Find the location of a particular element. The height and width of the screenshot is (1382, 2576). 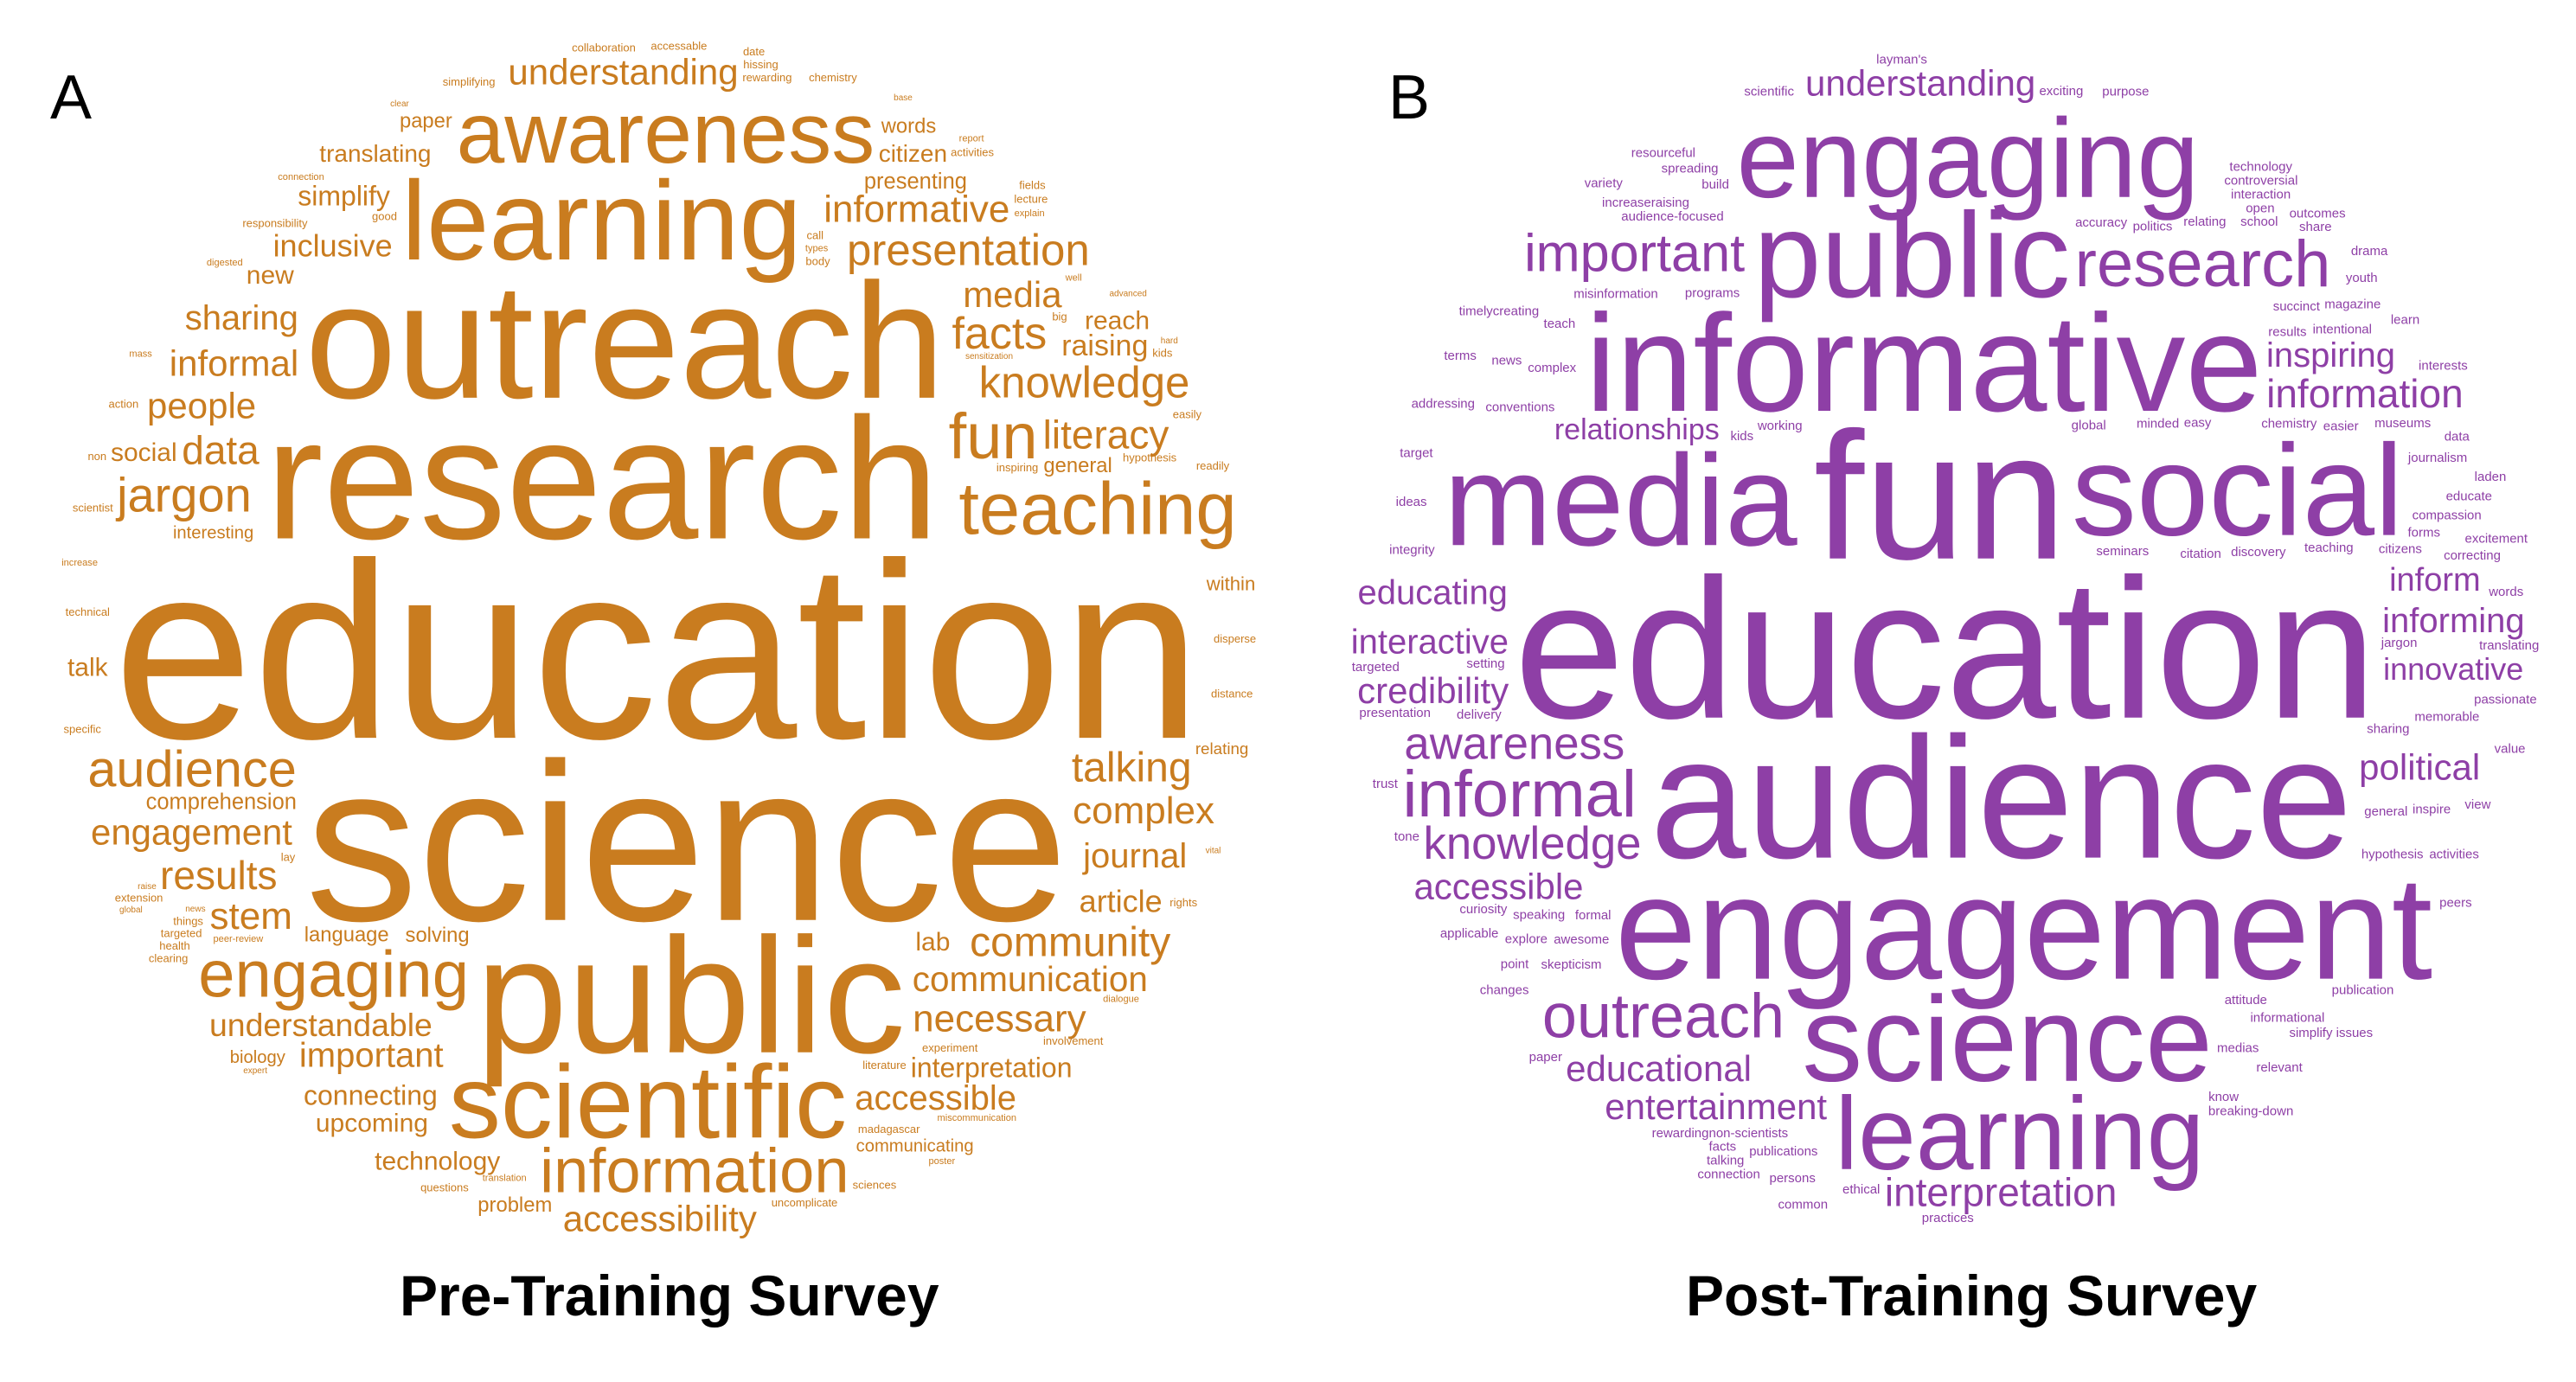

cloud-word: targeted is located at coordinates (181, 932).